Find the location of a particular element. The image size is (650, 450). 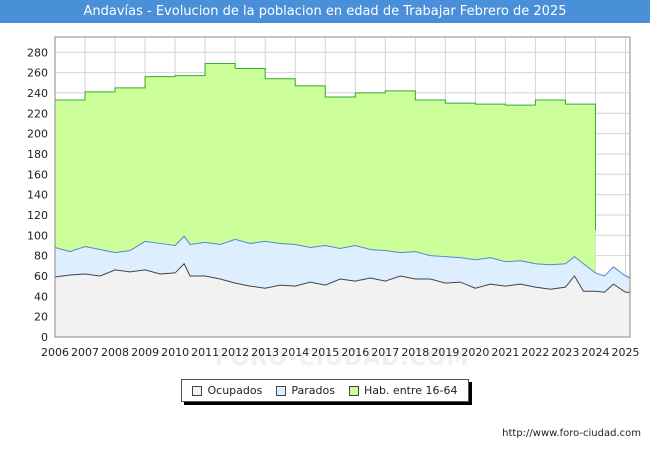

x-tick-label: 2011 is located at coordinates (205, 352).